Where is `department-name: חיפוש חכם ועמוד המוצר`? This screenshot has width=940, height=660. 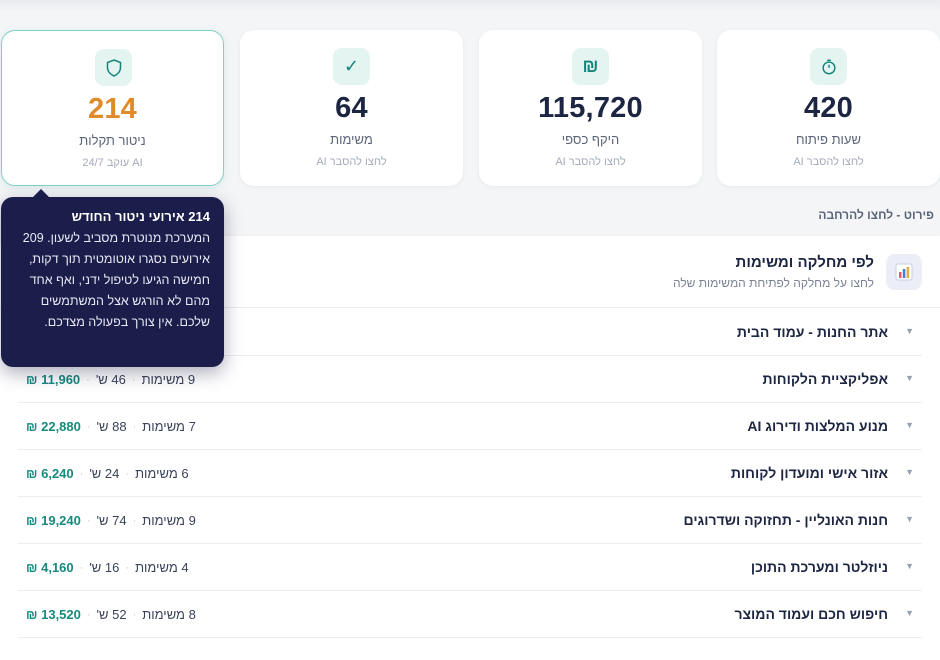
department-name: חיפוש חכם ועמוד המוצר is located at coordinates (811, 614).